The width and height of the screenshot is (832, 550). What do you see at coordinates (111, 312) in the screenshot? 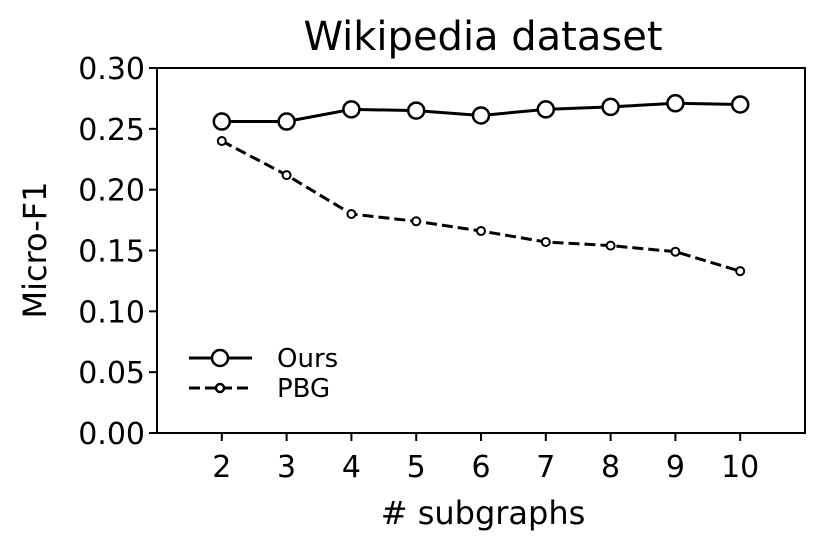
I see `y-tick-label-0.10: 0.10` at bounding box center [111, 312].